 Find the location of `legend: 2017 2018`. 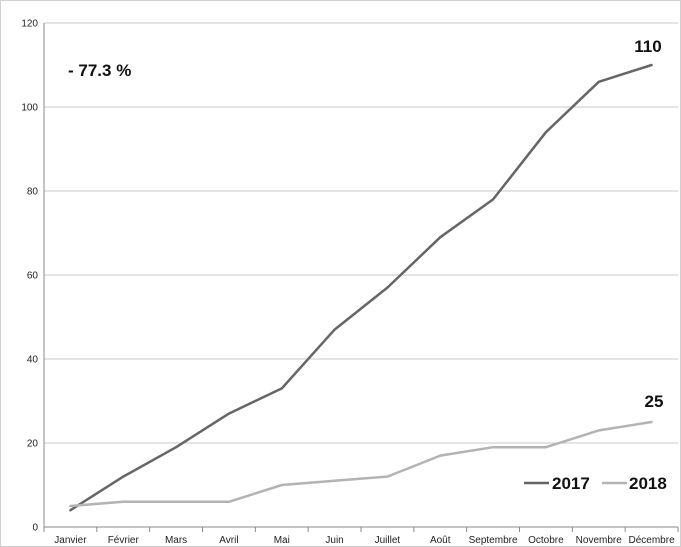

legend: 2017 2018 is located at coordinates (595, 483).